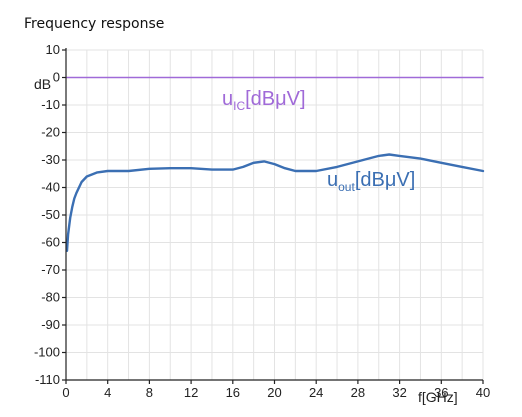 This screenshot has width=522, height=417. Describe the element at coordinates (149, 392) in the screenshot. I see `x-tick-label: 8` at that location.